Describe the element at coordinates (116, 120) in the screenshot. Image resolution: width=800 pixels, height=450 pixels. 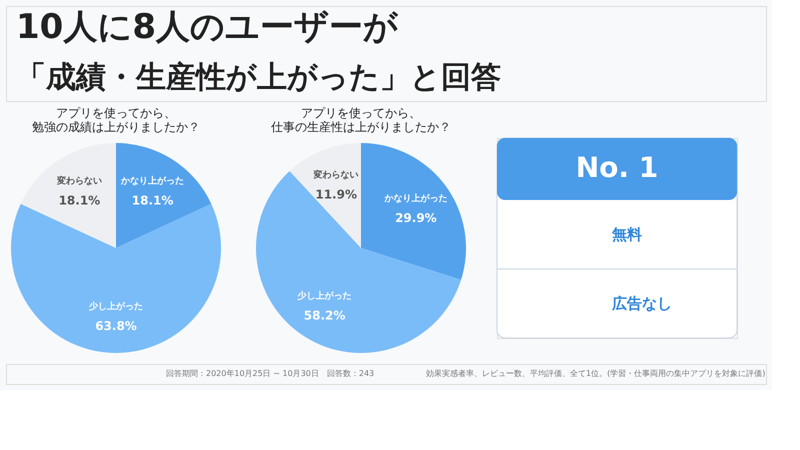
I see `chart-title: アプリを使ってから、勉強の成績は上がりましたか？` at that location.